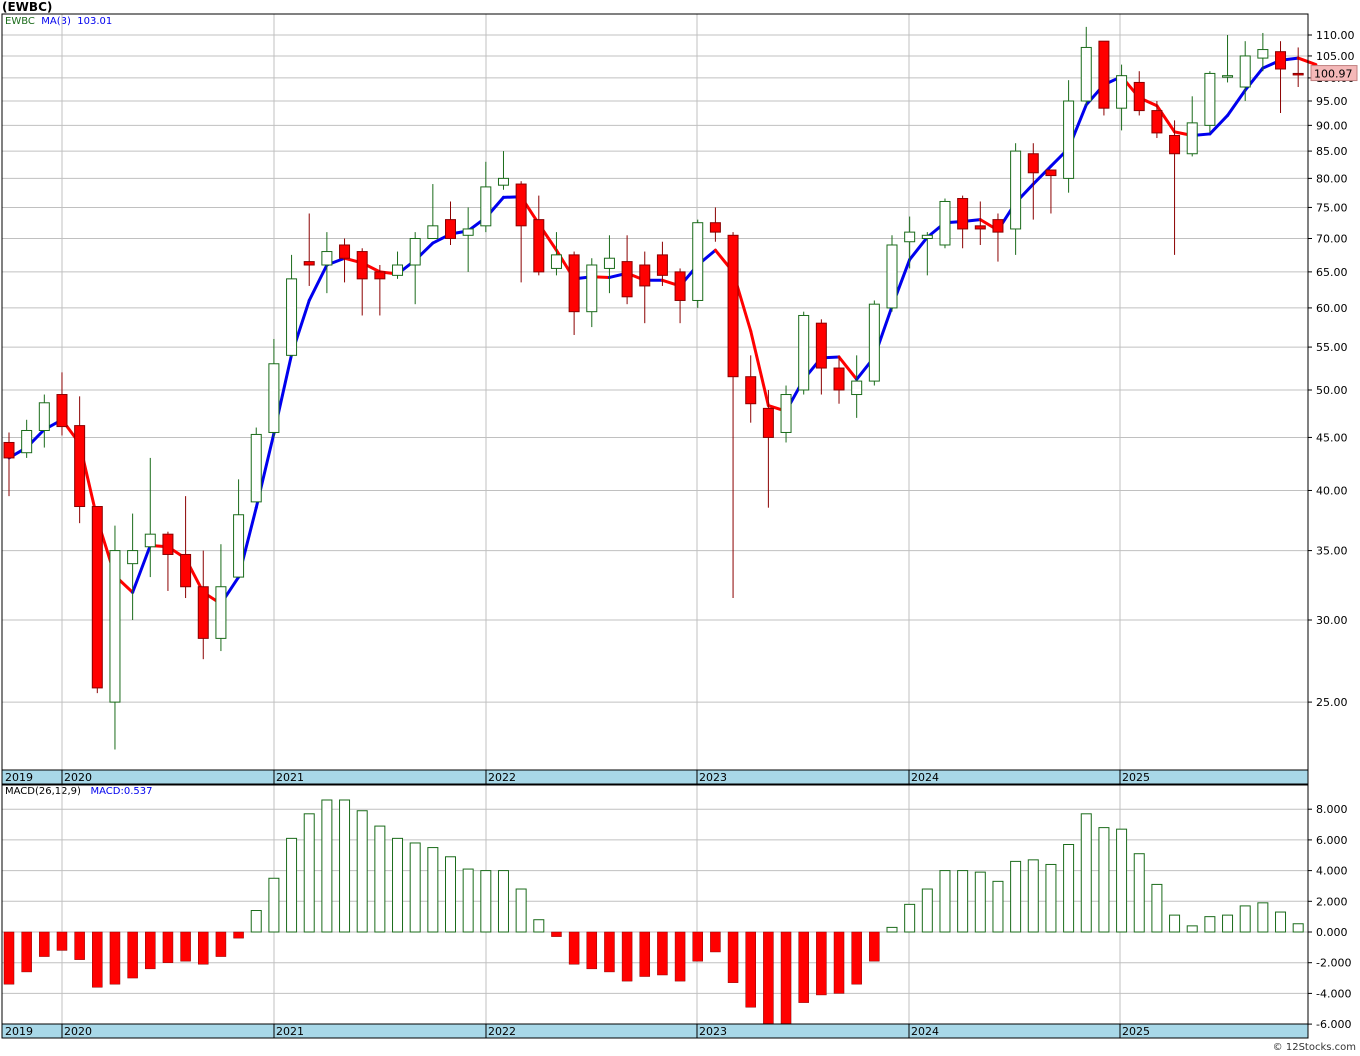 The image size is (1360, 1056). What do you see at coordinates (1332, 347) in the screenshot?
I see `price-tick-label: 55.00` at bounding box center [1332, 347].